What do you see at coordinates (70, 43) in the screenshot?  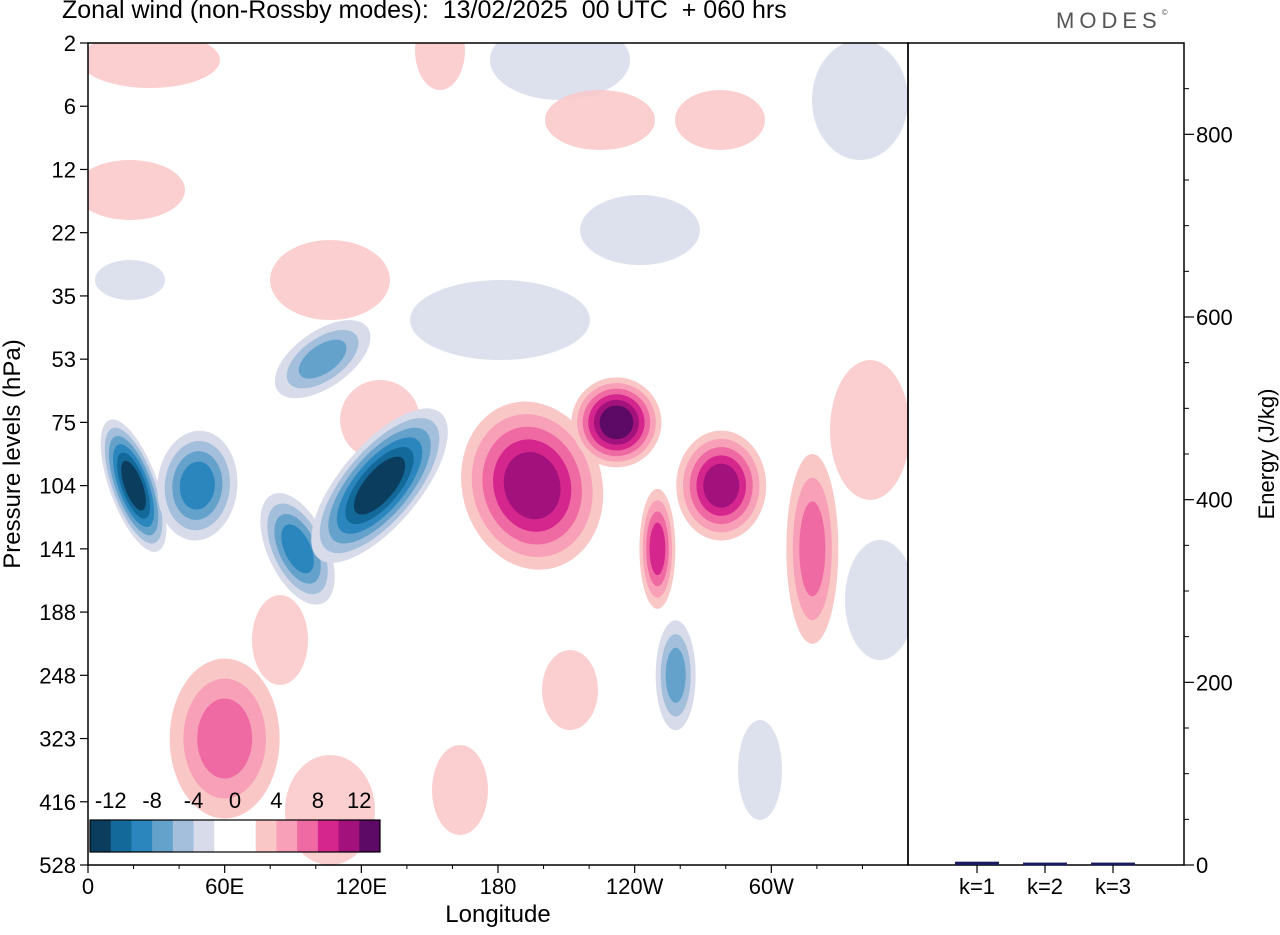 I see `y-tick-label: 2` at bounding box center [70, 43].